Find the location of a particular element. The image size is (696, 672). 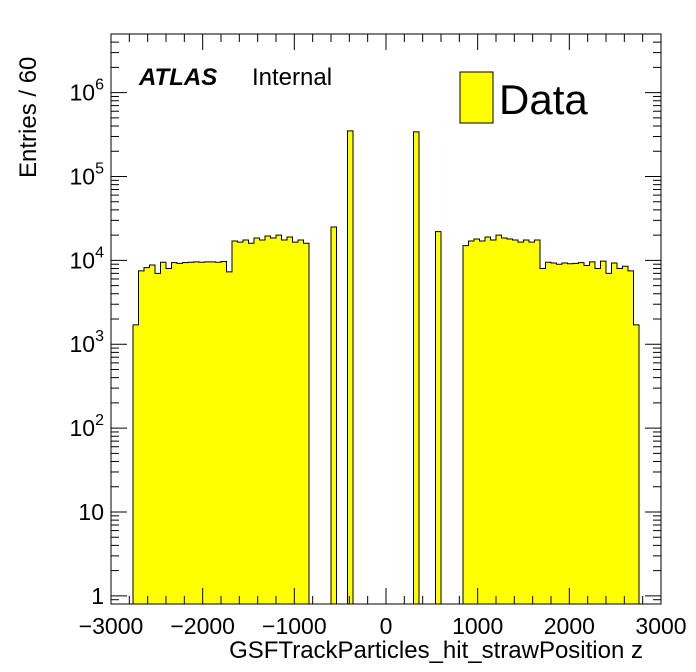

x-tick-labels: −3000 −2000 −1000 0 1000 2000 3000 is located at coordinates (383, 626).